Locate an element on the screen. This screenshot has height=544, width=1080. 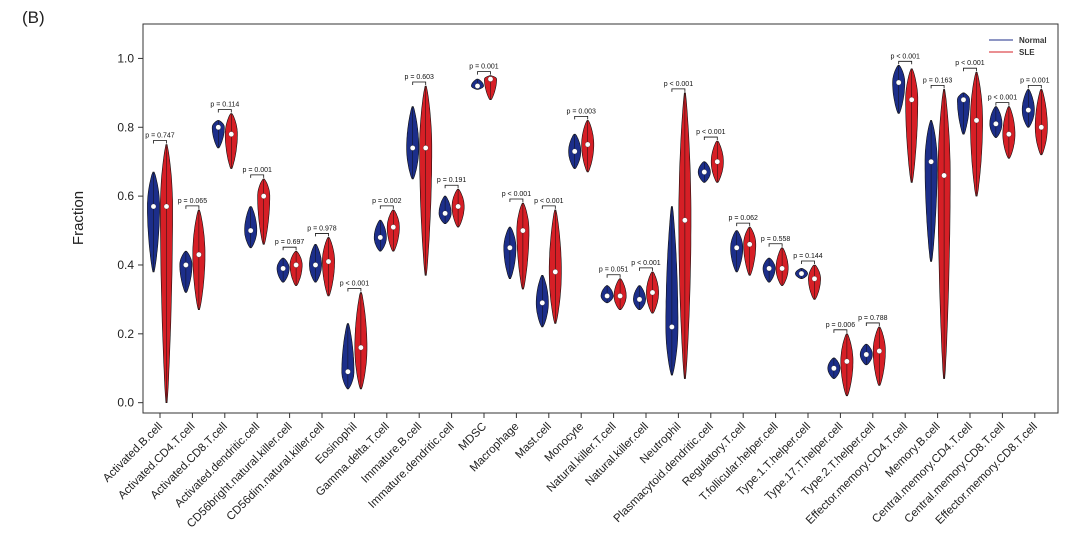
p-value-label: p = 0.191 is located at coordinates (451, 180).